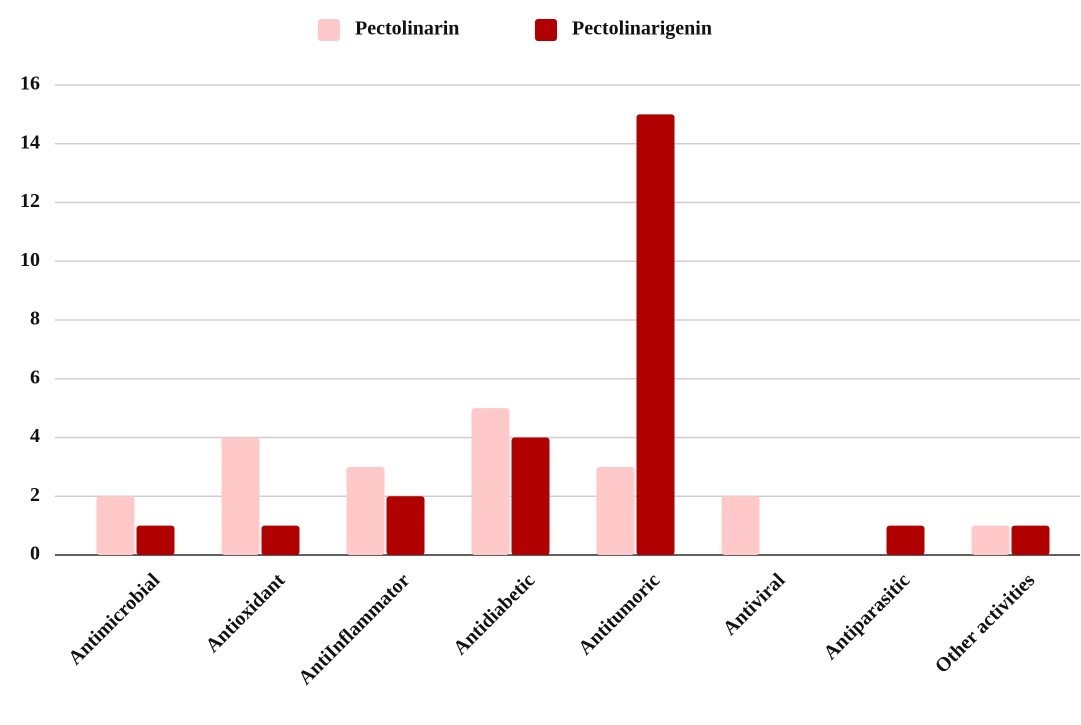 The width and height of the screenshot is (1081, 725). I want to click on x-tick-label: Antimicrobial, so click(114, 619).